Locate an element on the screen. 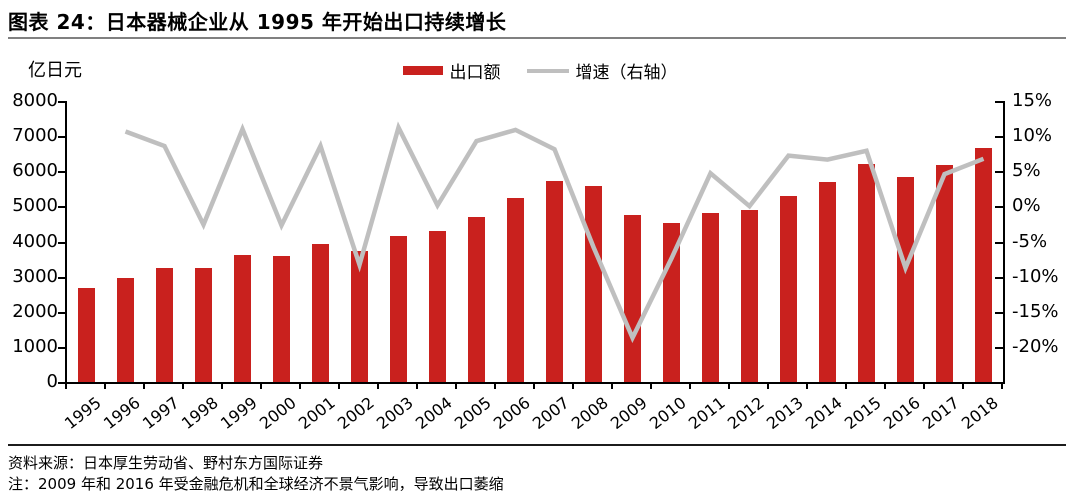 The image size is (1080, 498). bar-2000 is located at coordinates (281, 318).